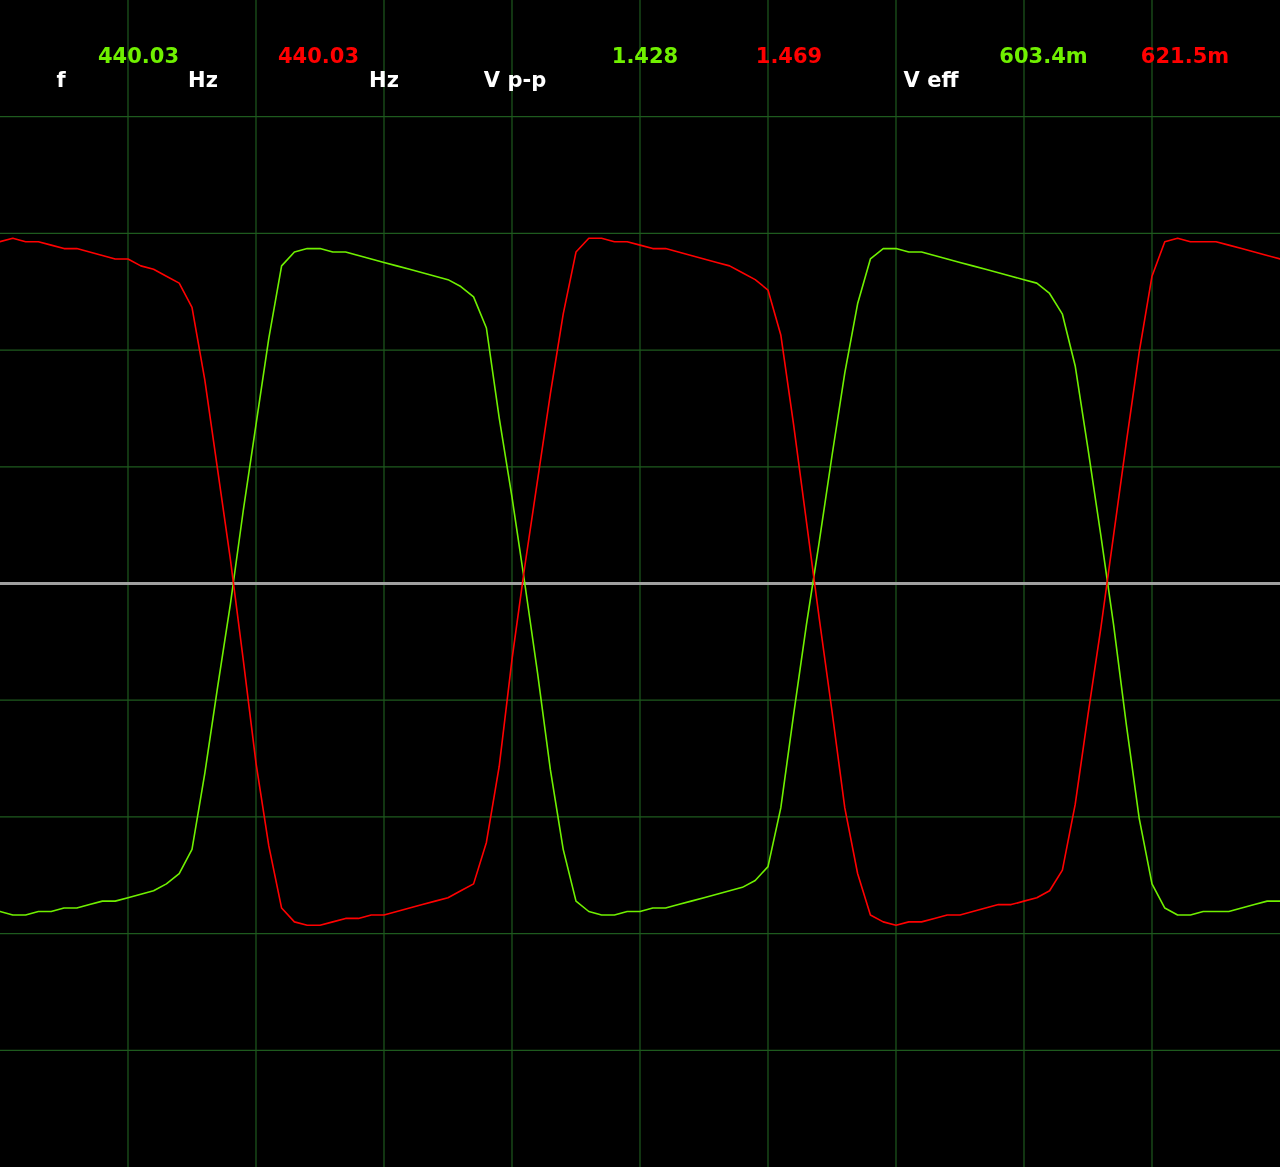  I want to click on text: 603.4m, so click(1043, 56).